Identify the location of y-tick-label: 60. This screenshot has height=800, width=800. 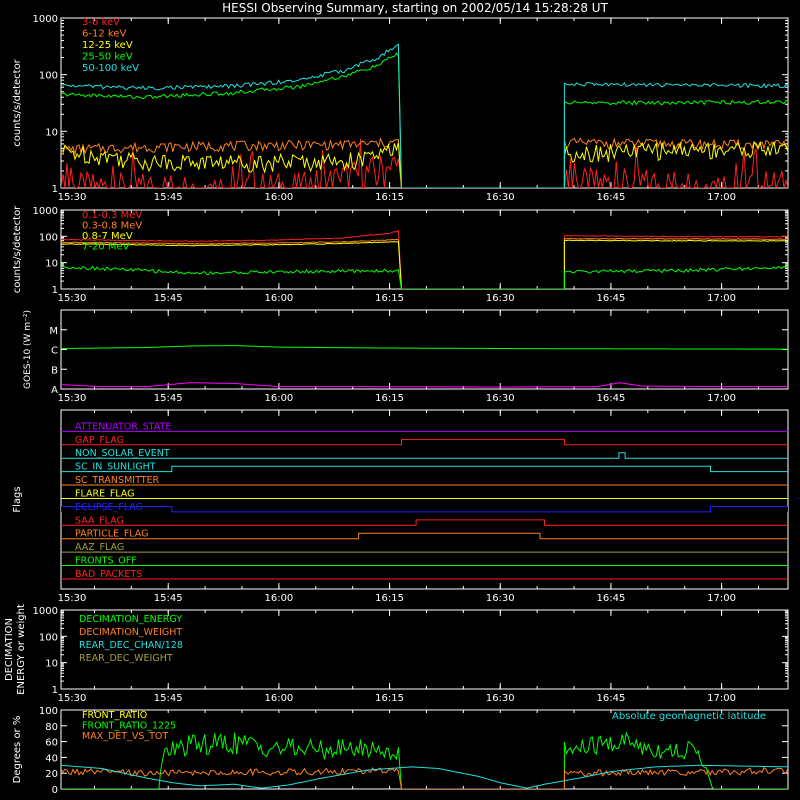
(51, 743).